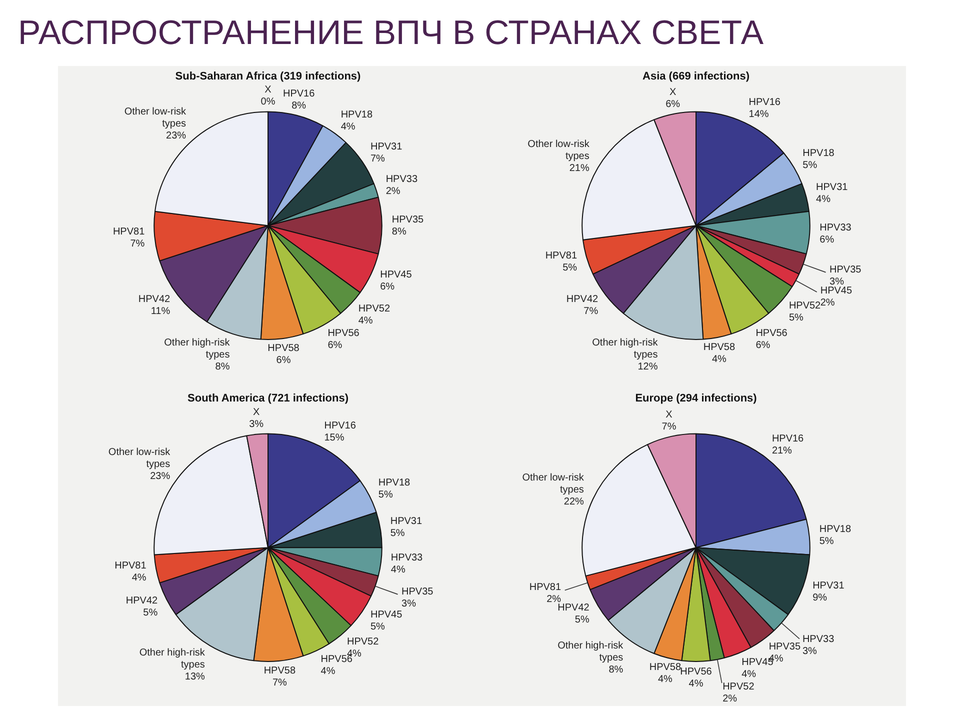 The height and width of the screenshot is (720, 960). I want to click on chart-title: Asia (669 infections), so click(696, 76).